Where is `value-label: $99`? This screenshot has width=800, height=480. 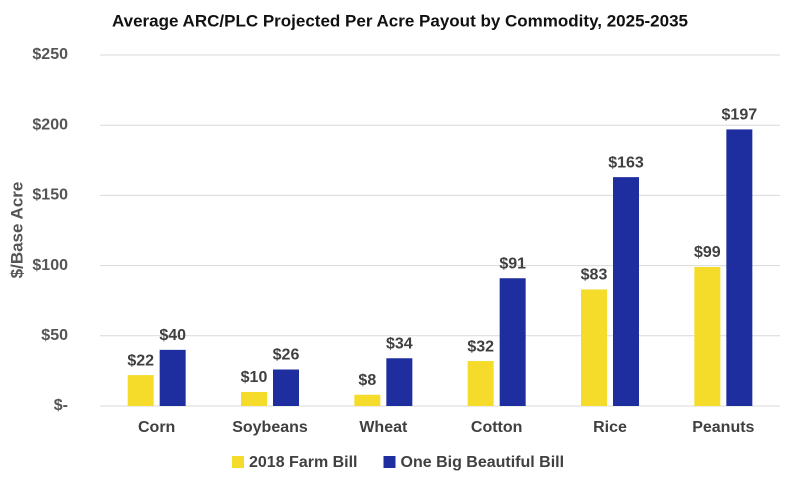
value-label: $99 is located at coordinates (707, 252).